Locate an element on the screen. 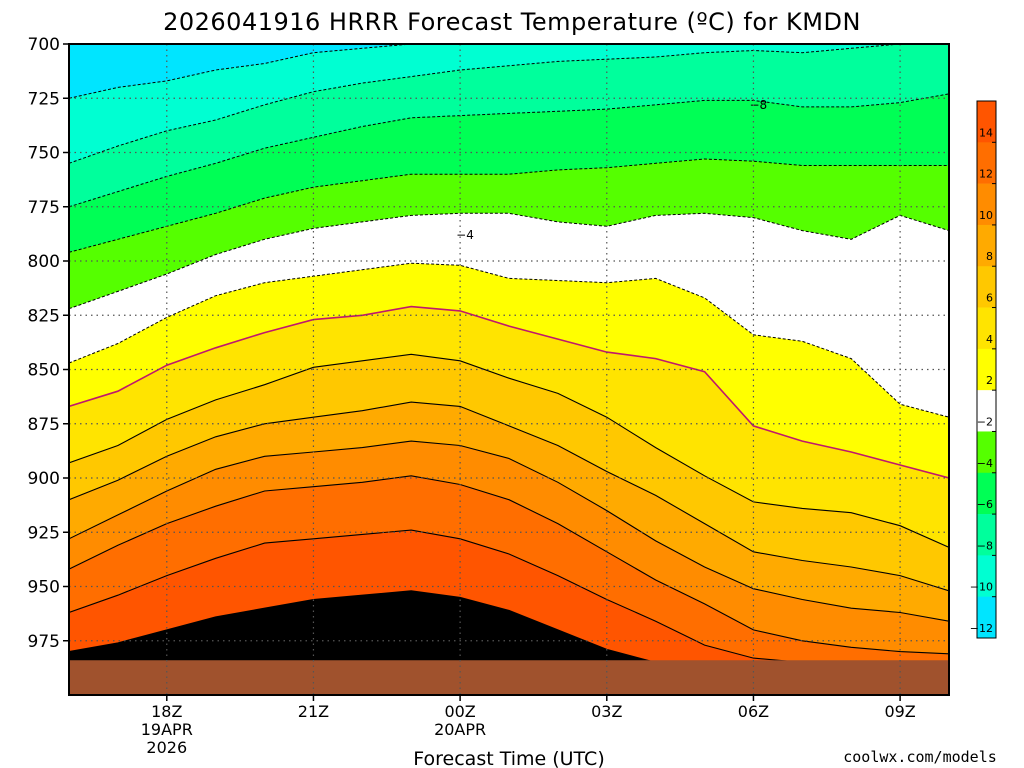  y-tick-label: 700 is located at coordinates (44, 45).